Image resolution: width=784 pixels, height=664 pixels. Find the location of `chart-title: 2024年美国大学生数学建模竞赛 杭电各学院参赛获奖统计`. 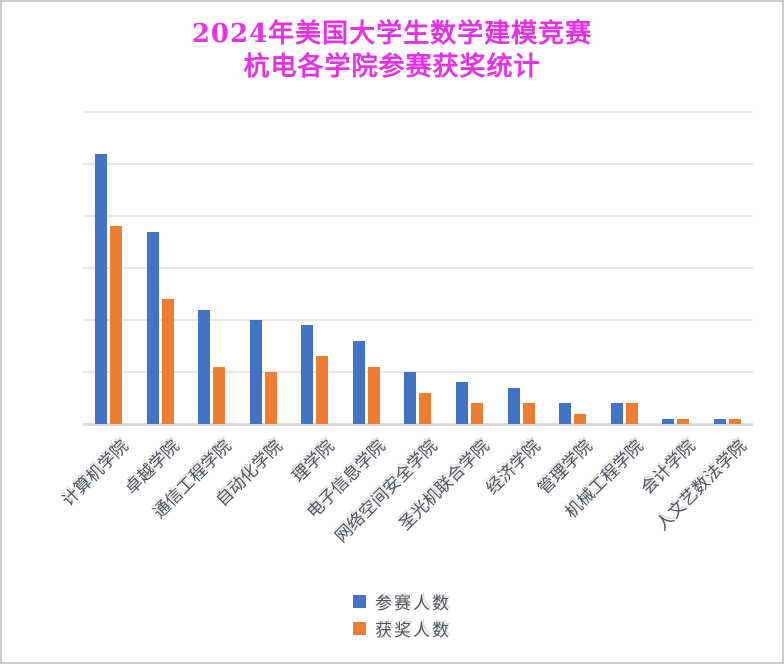

chart-title: 2024年美国大学生数学建模竞赛 杭电各学院参赛获奖统计 is located at coordinates (392, 51).